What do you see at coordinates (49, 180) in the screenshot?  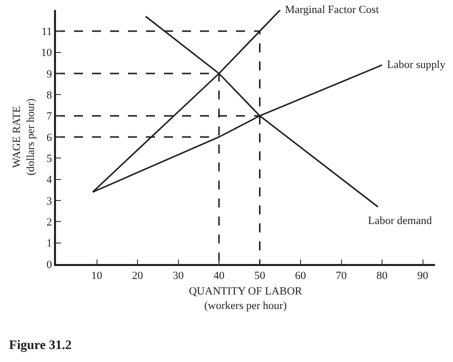 I see `y-tick-label: 4` at bounding box center [49, 180].